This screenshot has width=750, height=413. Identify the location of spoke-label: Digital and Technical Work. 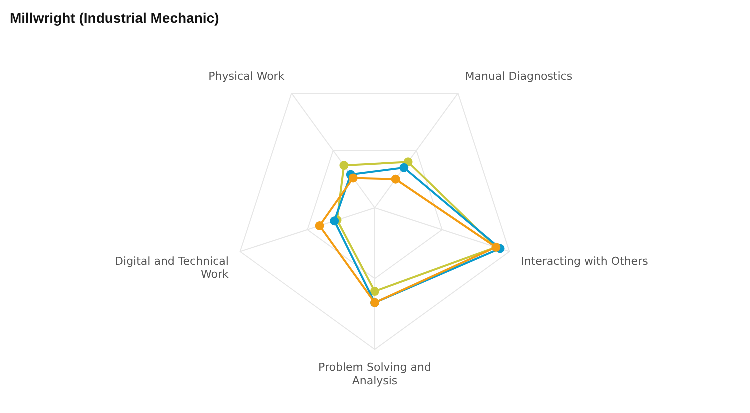
(172, 268).